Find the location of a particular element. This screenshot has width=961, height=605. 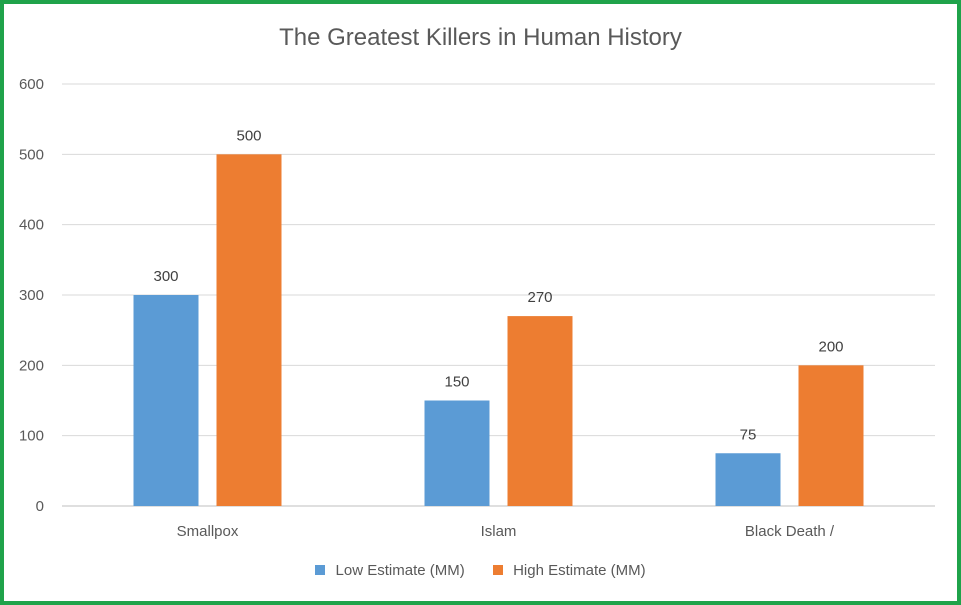

y-tick-label: 0 is located at coordinates (40, 506).